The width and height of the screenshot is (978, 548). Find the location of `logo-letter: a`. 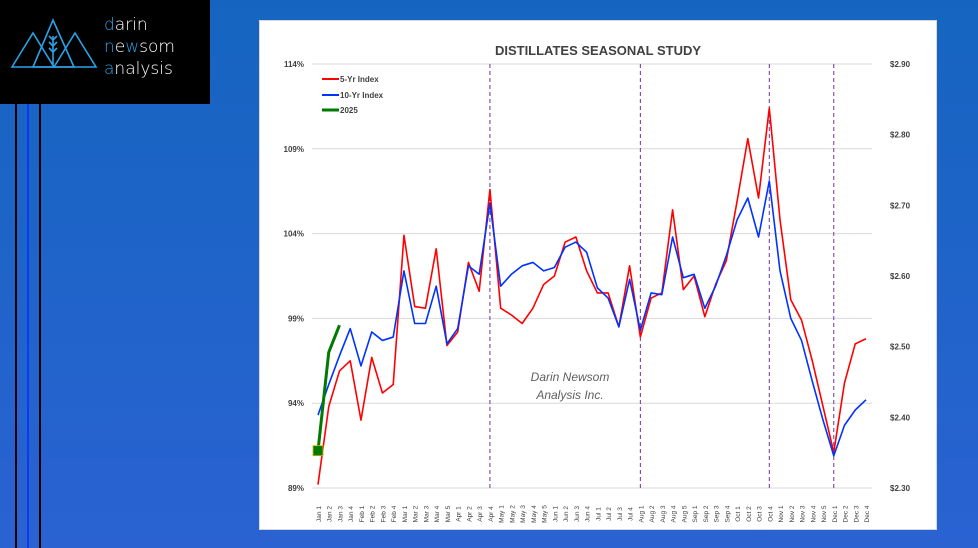

logo-letter: a is located at coordinates (109, 69).